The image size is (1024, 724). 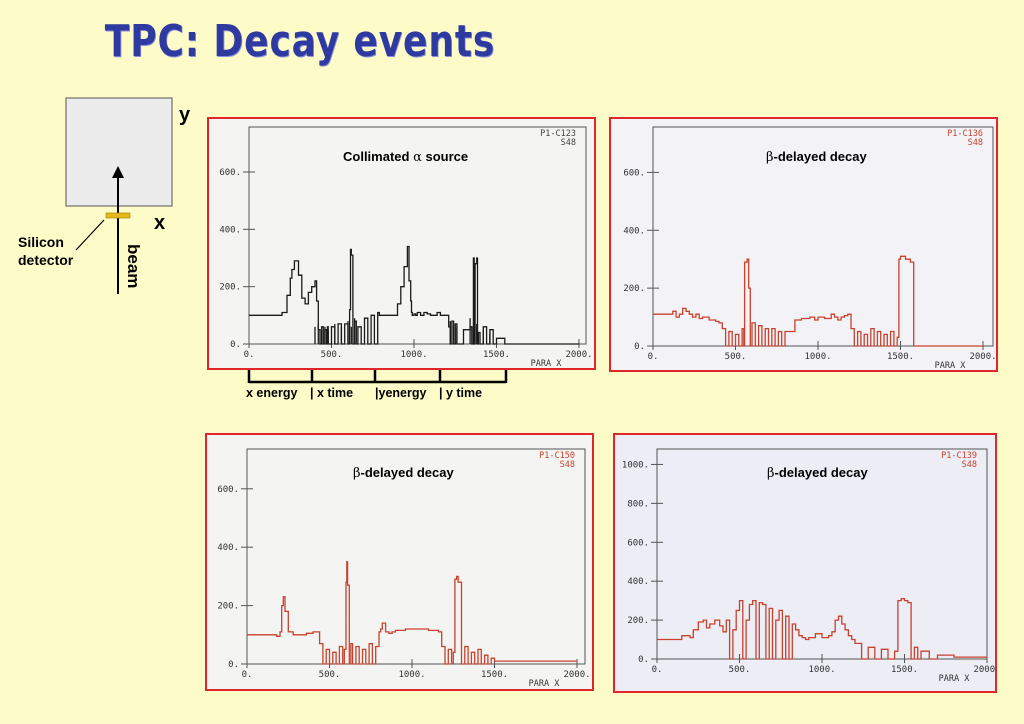 What do you see at coordinates (401, 393) in the screenshot?
I see `segment-y-energy: |yenergy` at bounding box center [401, 393].